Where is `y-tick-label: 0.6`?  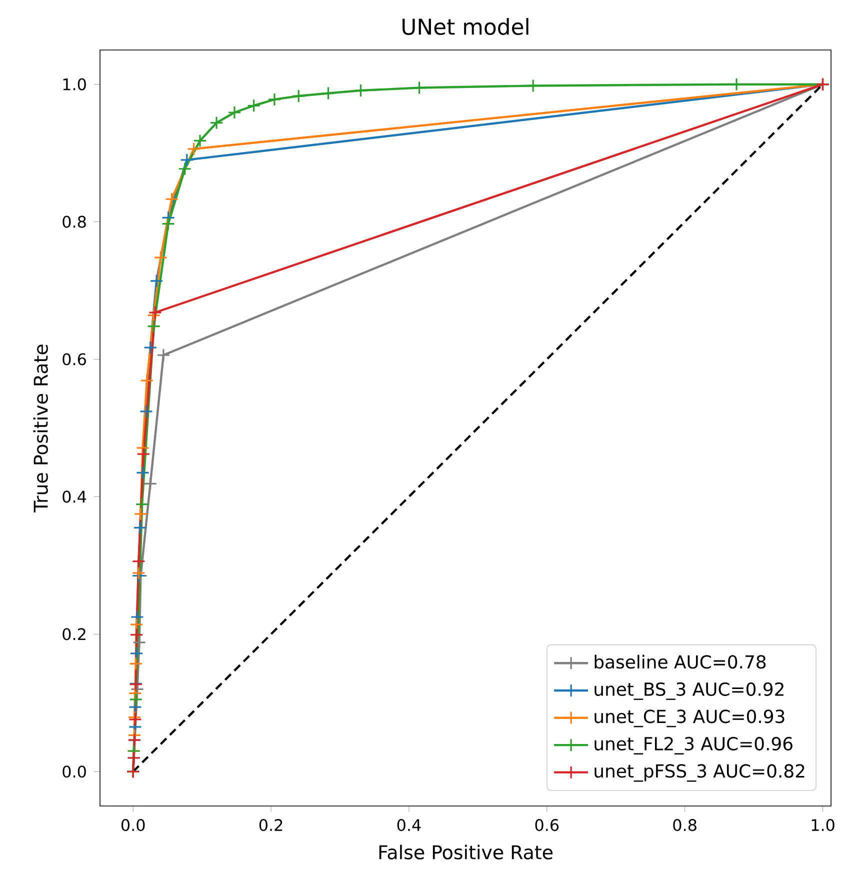
y-tick-label: 0.6 is located at coordinates (74, 359).